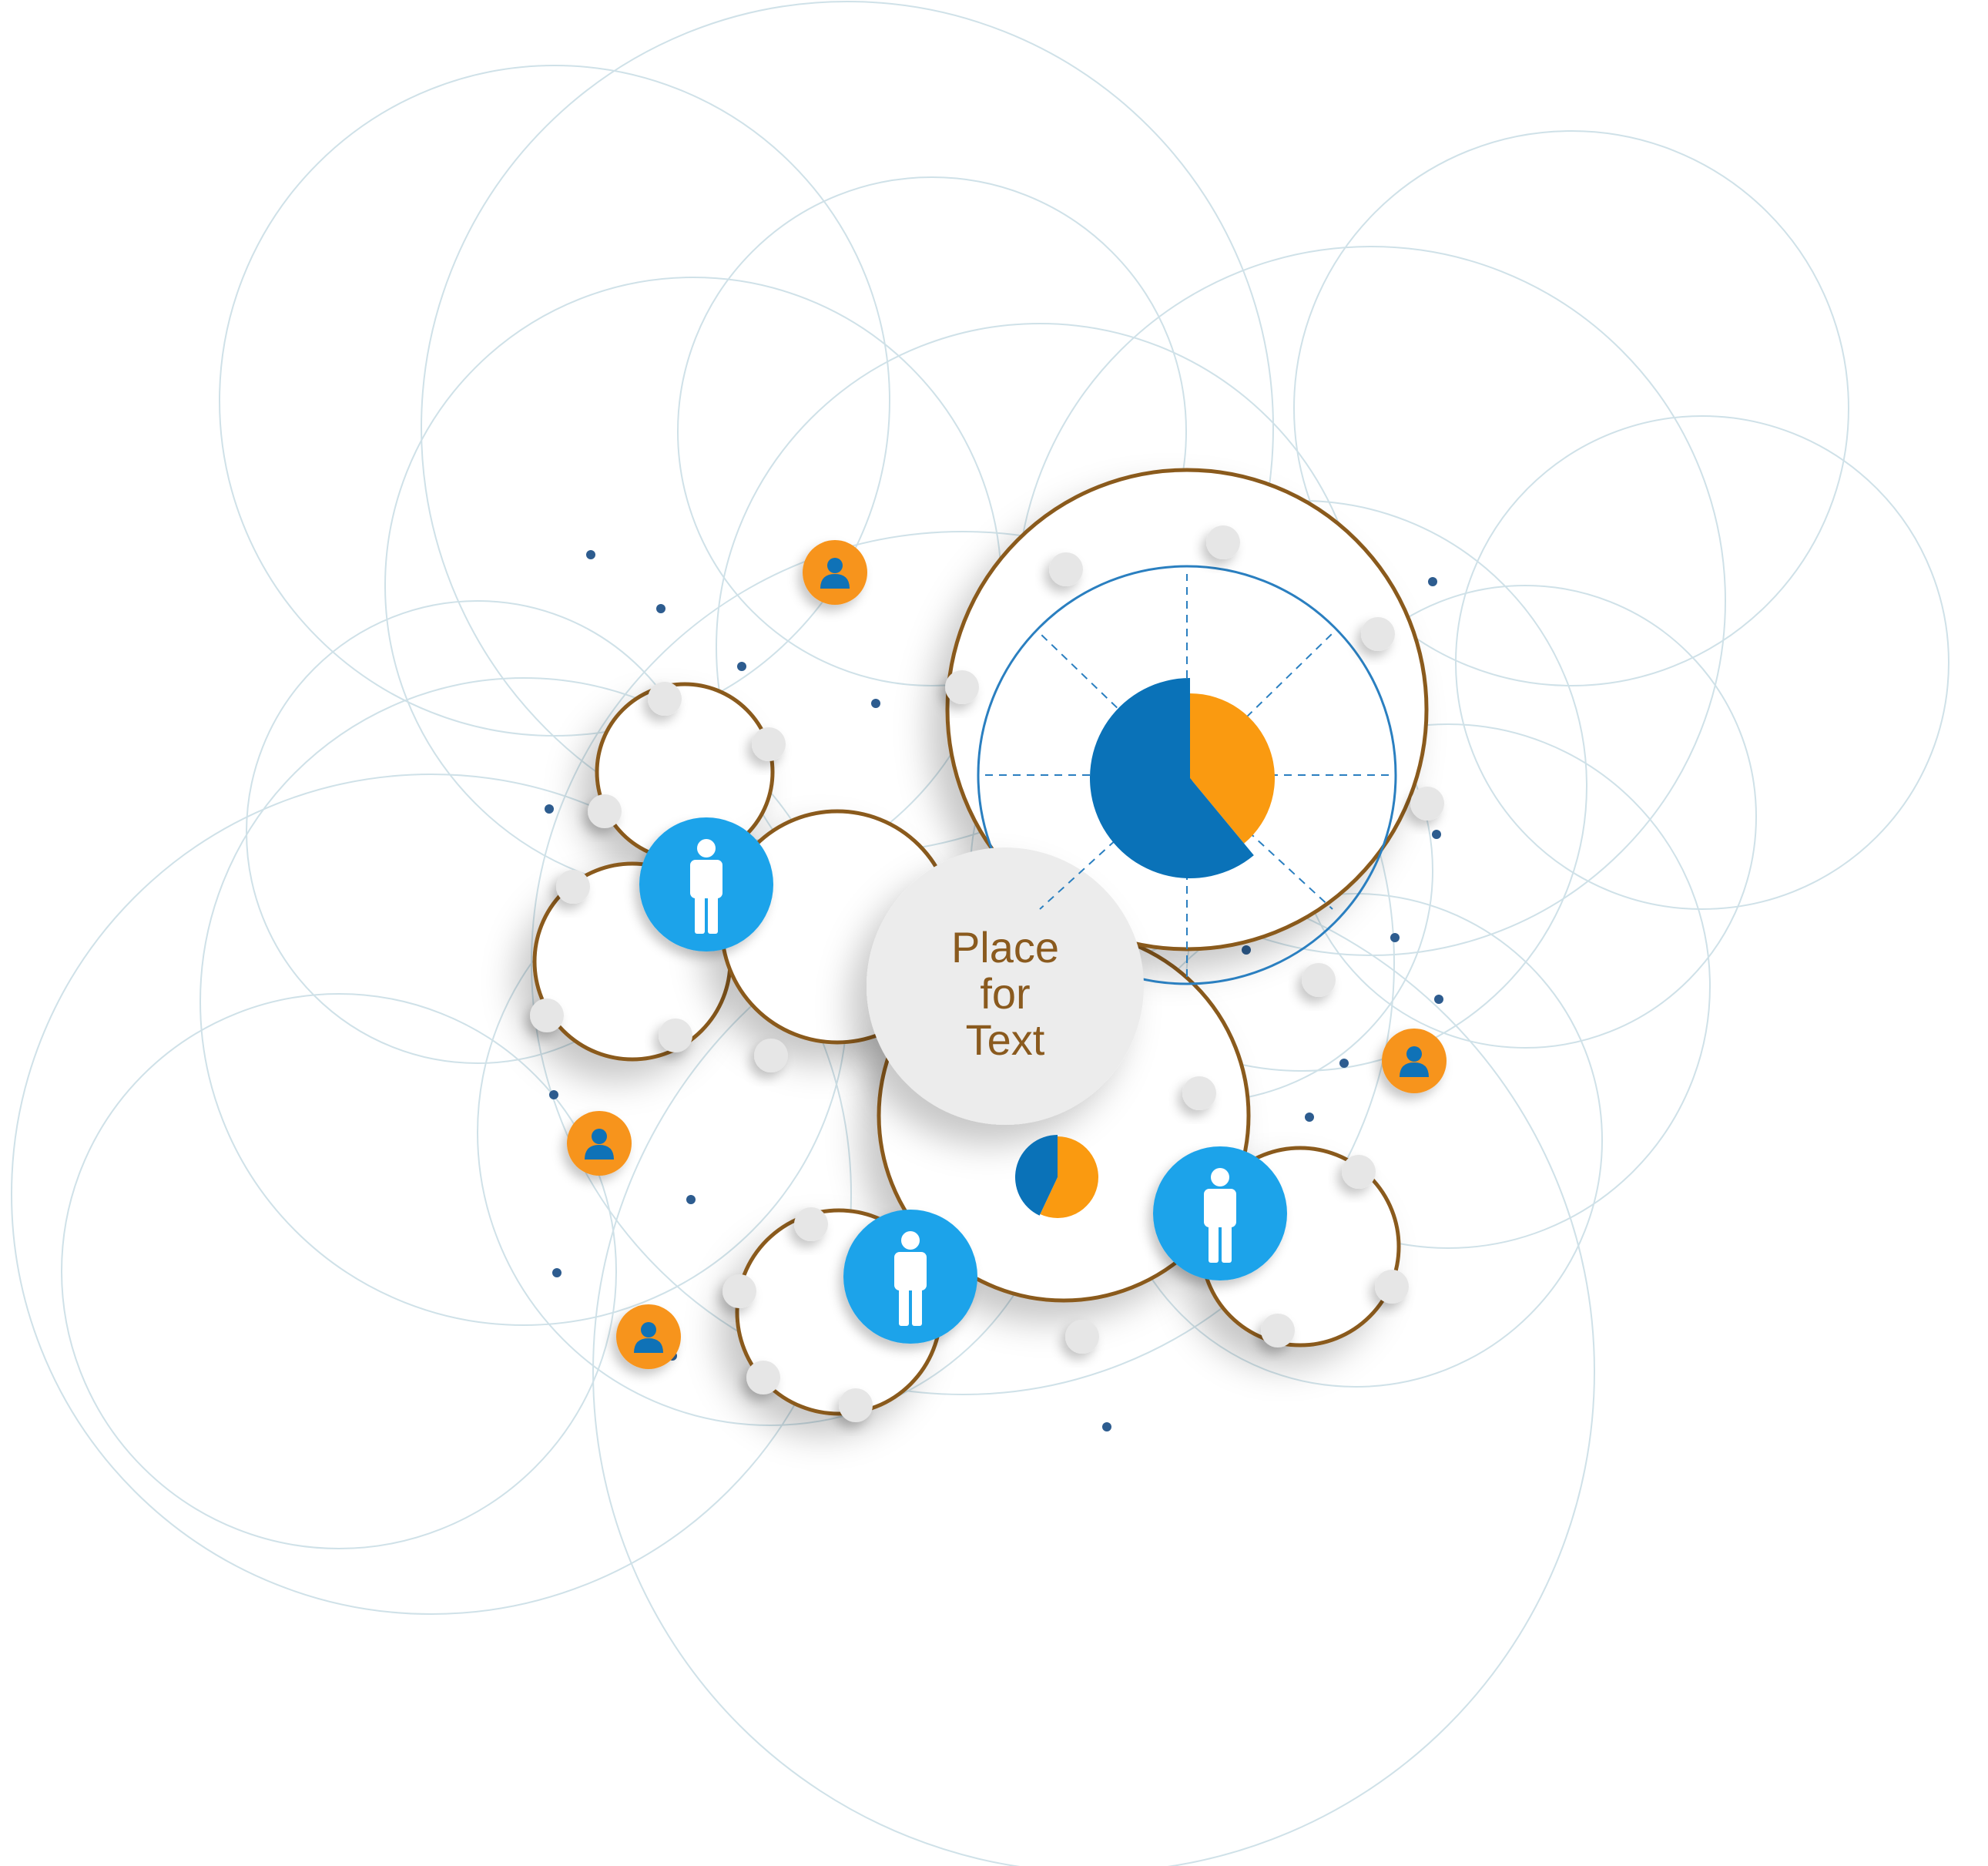 Image resolution: width=1988 pixels, height=1866 pixels. I want to click on center-text-line-1: Place, so click(1005, 947).